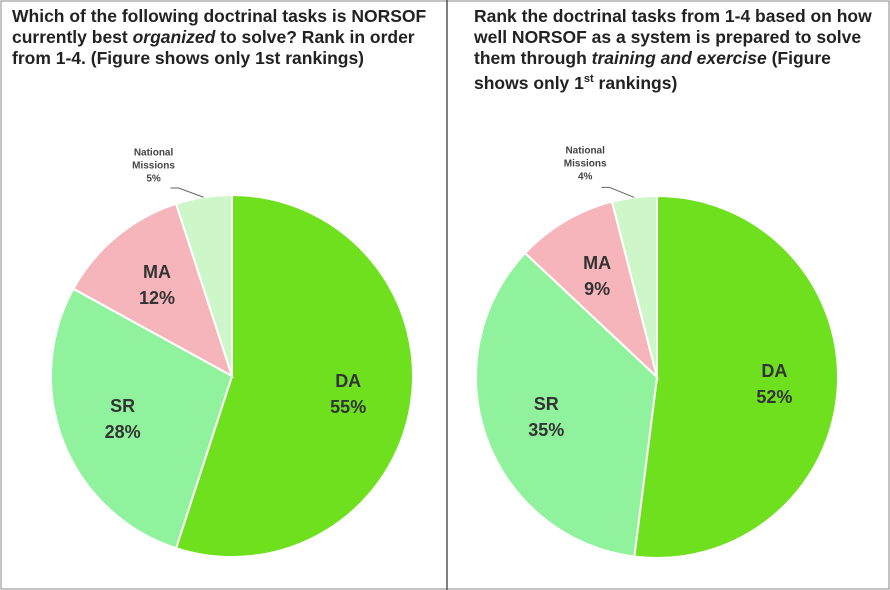 Image resolution: width=890 pixels, height=590 pixels. What do you see at coordinates (157, 285) in the screenshot?
I see `data-label: MA 12%` at bounding box center [157, 285].